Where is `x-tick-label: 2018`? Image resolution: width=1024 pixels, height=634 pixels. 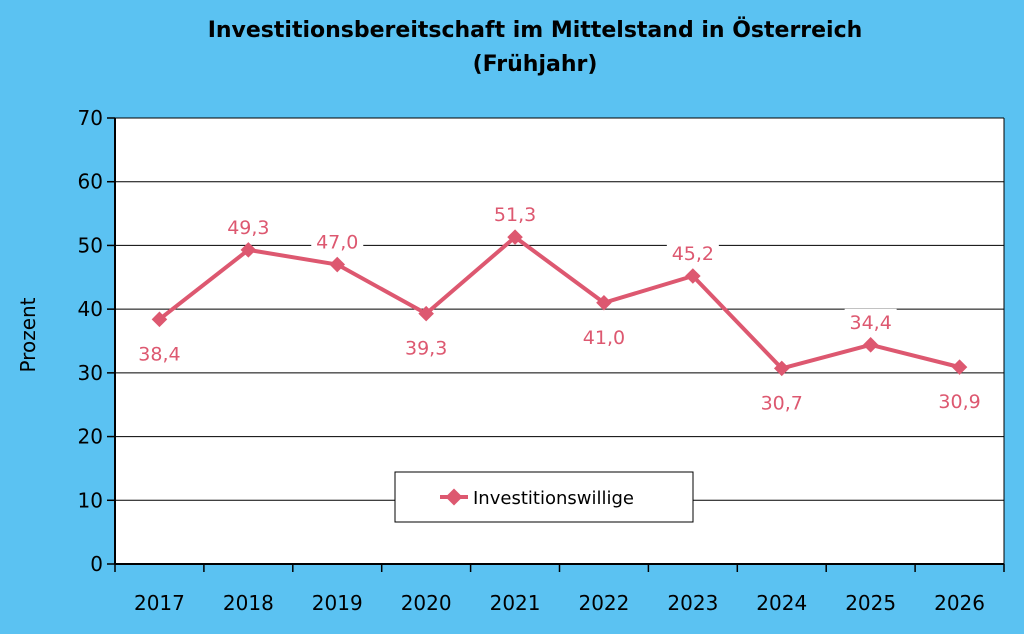 x-tick-label: 2018 is located at coordinates (248, 603).